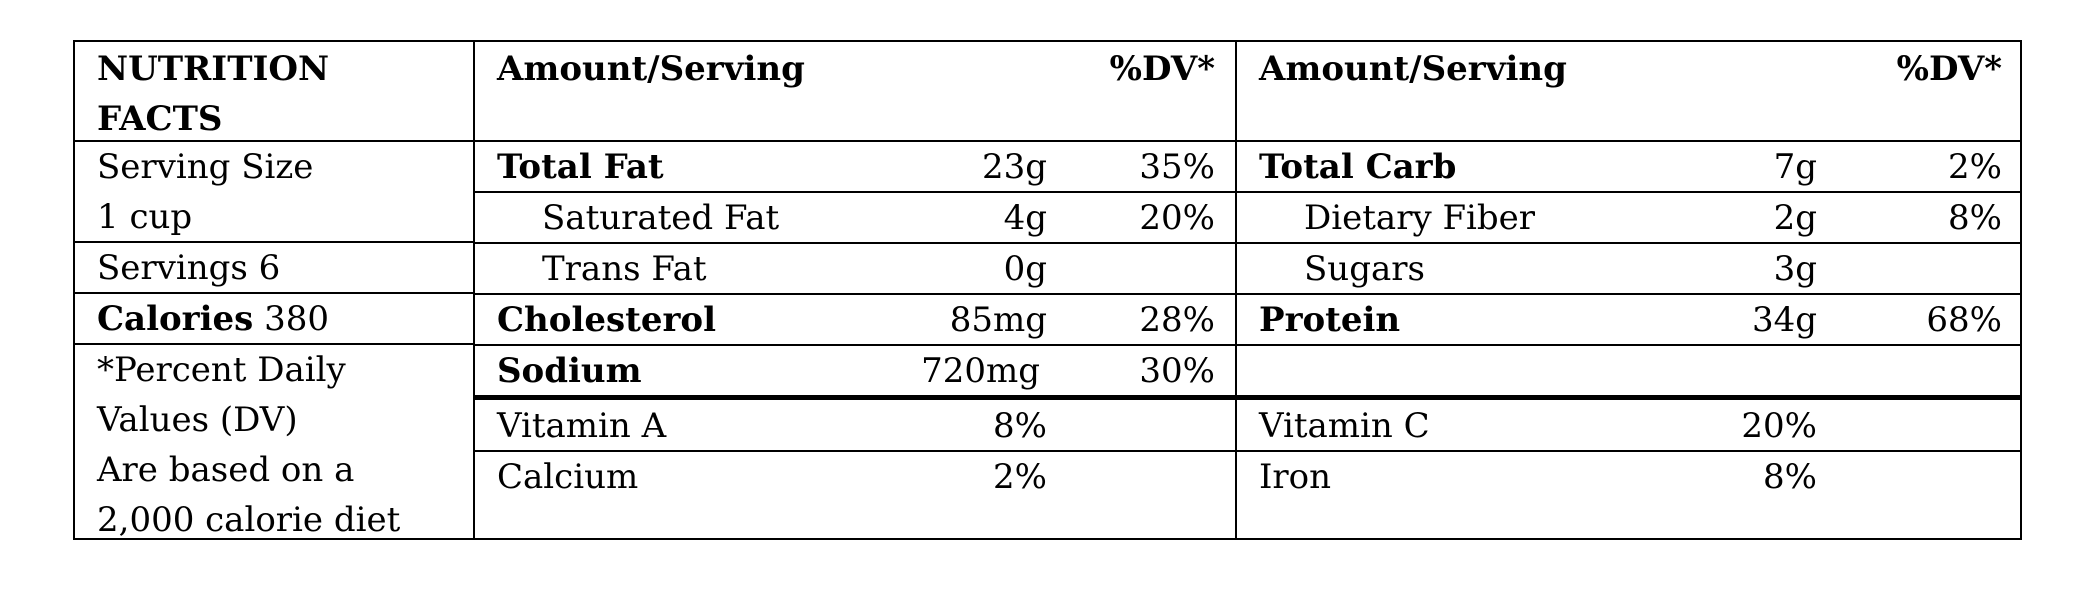 The height and width of the screenshot is (607, 2090). I want to click on nutrient-row-saturated-fat: Saturated Fat 4g 20%, so click(855, 218).